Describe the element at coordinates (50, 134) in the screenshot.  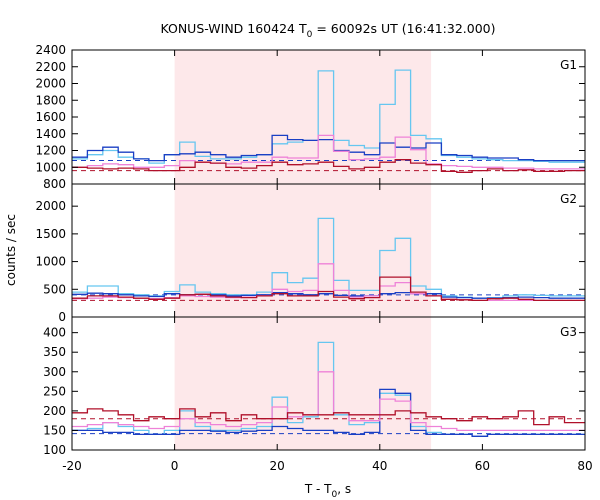
I see `y-tick-label: 1400` at that location.